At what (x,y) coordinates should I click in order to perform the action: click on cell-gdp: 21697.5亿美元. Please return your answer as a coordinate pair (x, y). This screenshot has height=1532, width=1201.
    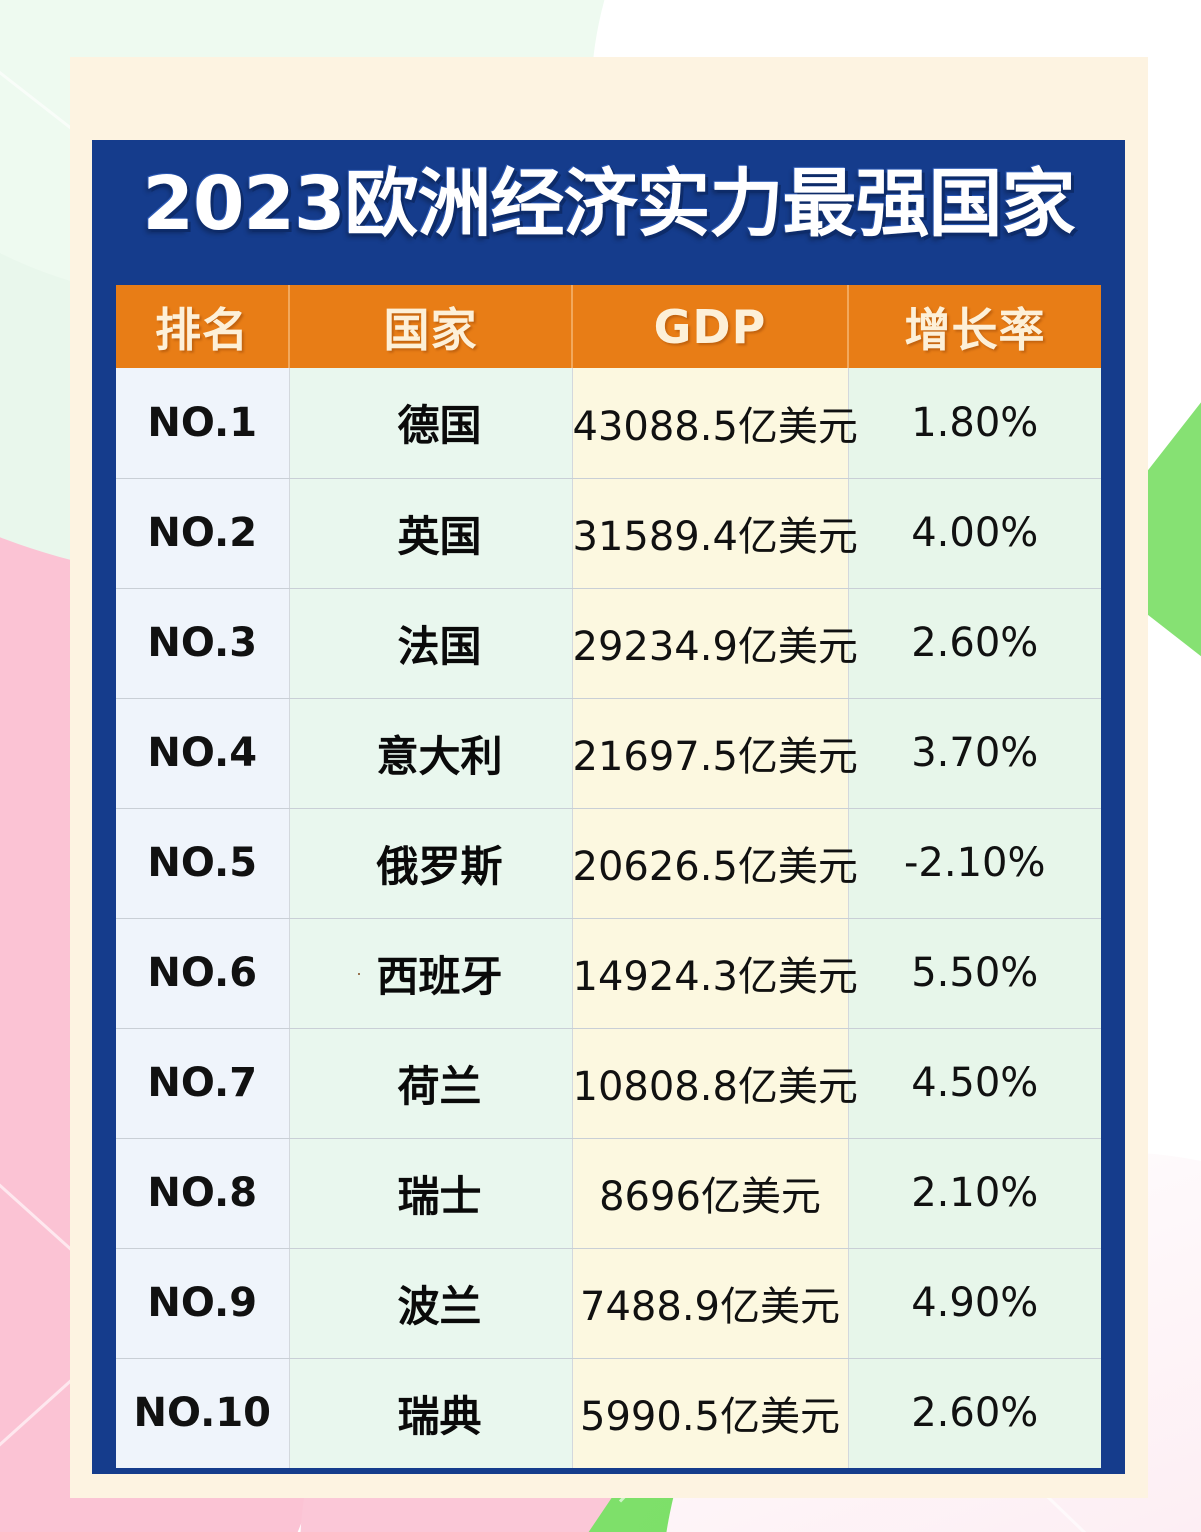
    Looking at the image, I should click on (715, 753).